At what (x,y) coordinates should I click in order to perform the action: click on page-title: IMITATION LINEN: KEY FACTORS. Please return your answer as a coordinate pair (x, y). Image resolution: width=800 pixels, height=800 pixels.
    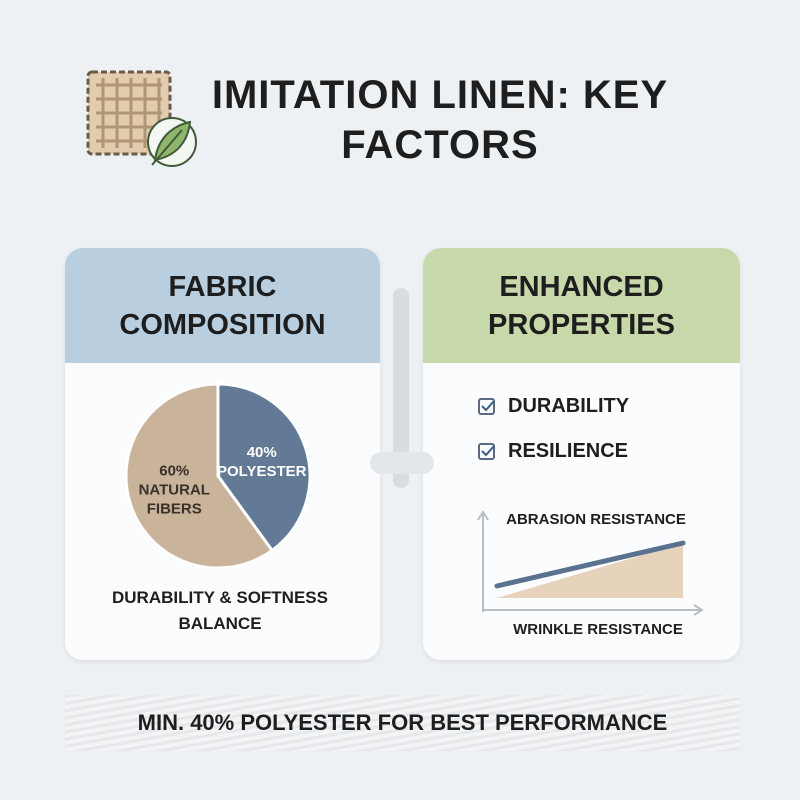
    Looking at the image, I should click on (440, 120).